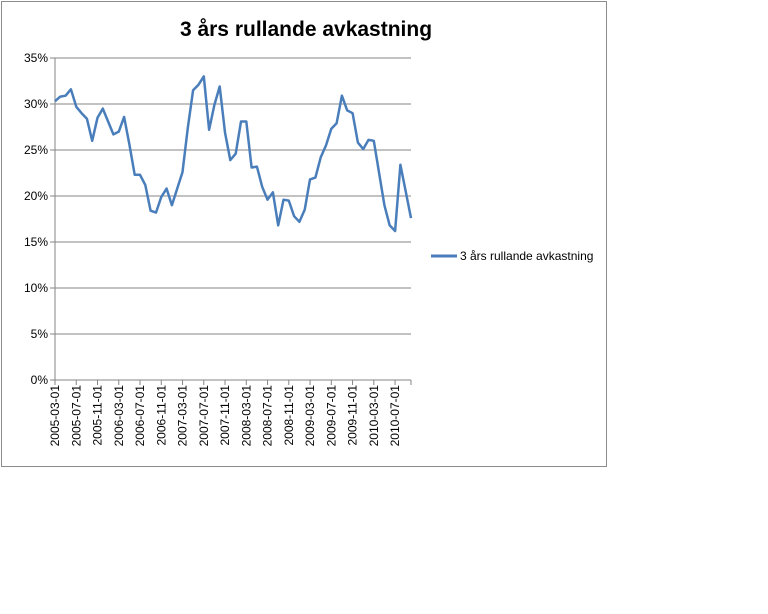  What do you see at coordinates (374, 416) in the screenshot?
I see `x-tick-label: 2010-03-01` at bounding box center [374, 416].